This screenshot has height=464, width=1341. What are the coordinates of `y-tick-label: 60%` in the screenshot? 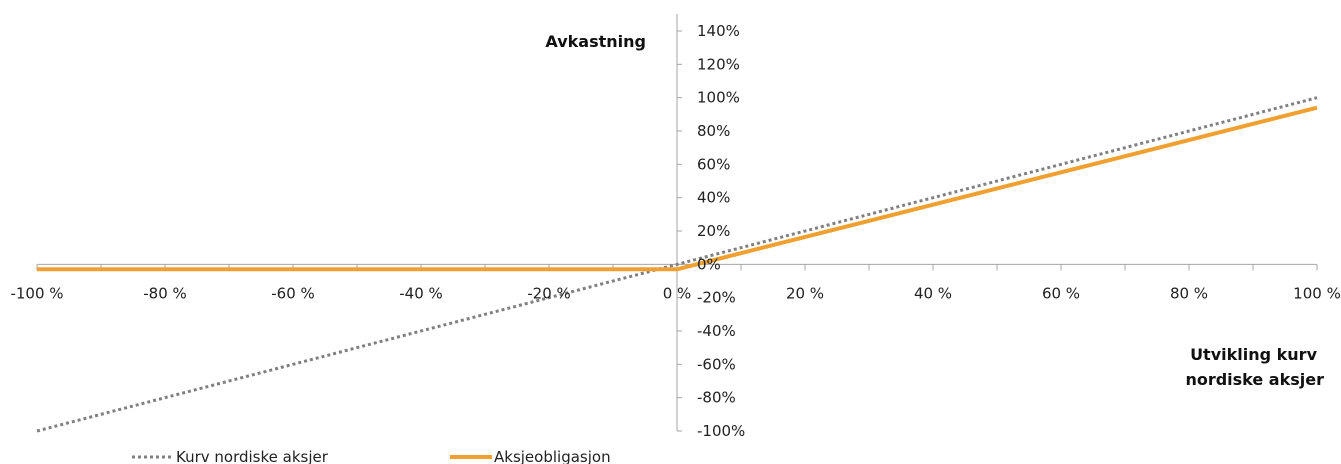 It's located at (713, 164).